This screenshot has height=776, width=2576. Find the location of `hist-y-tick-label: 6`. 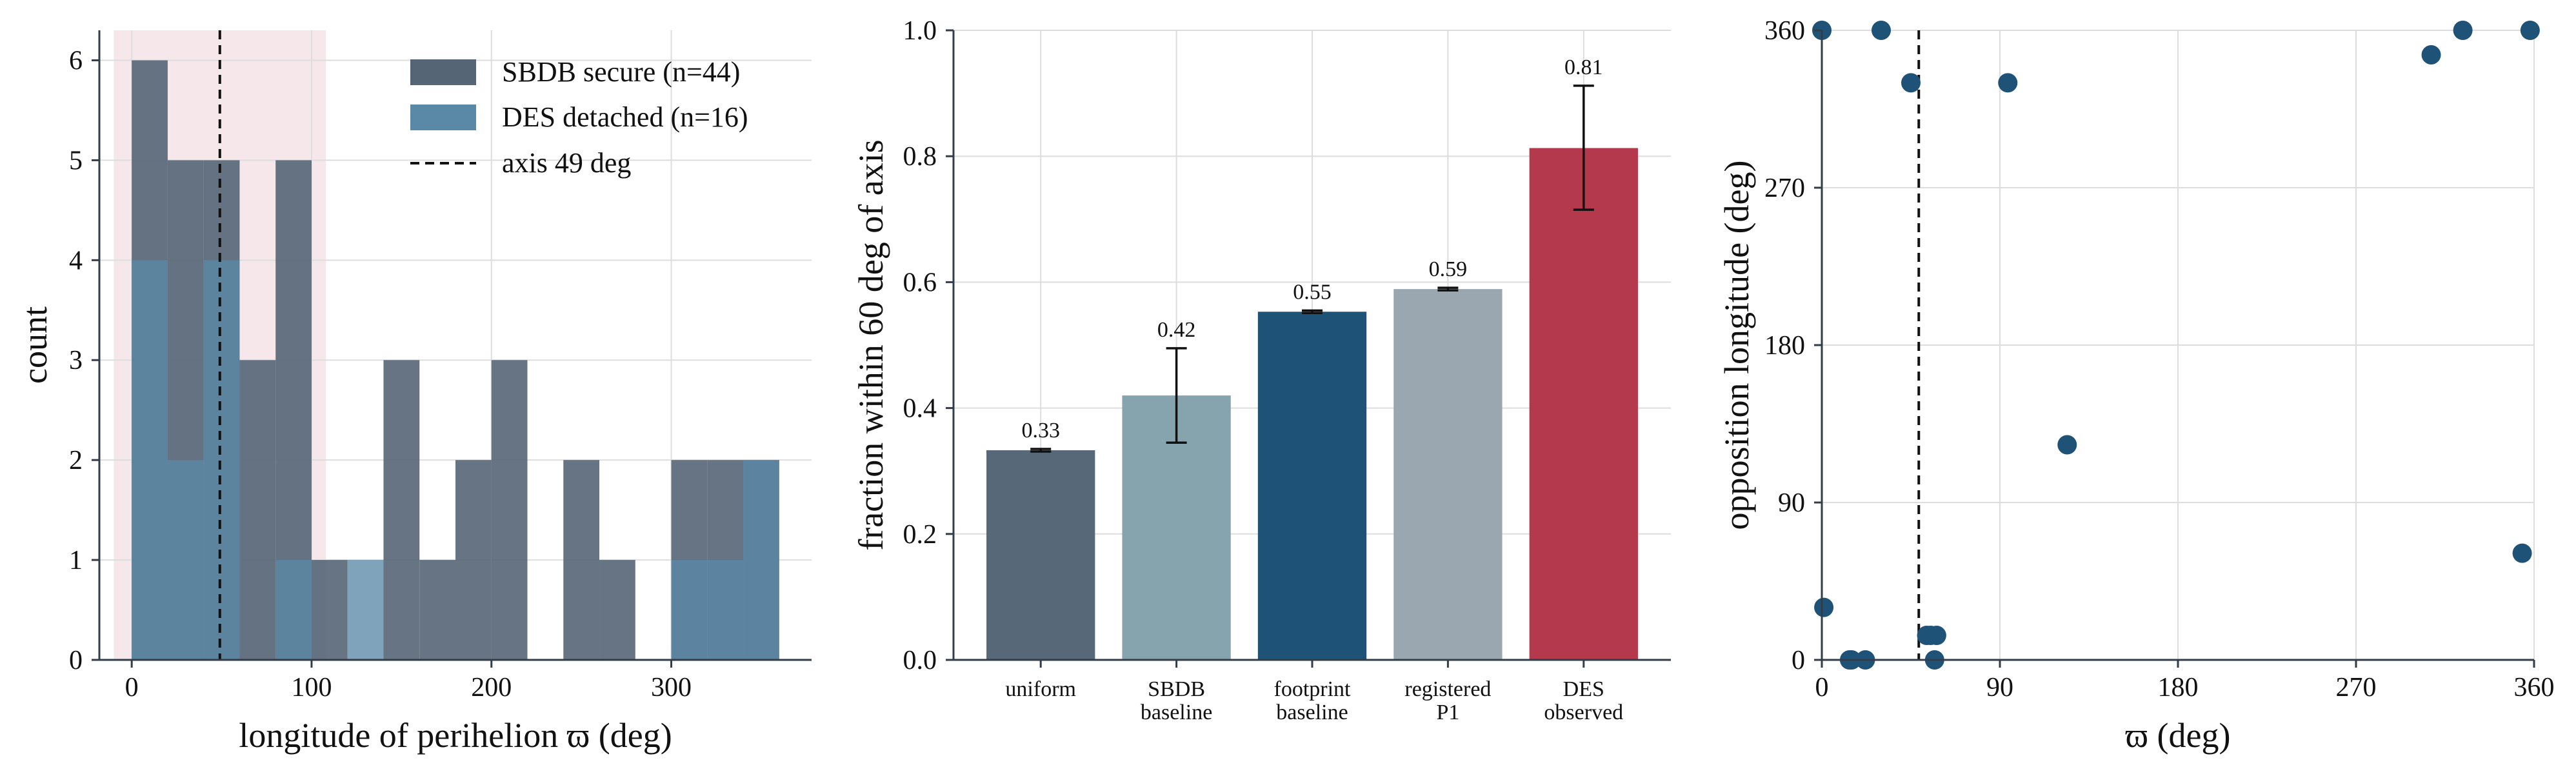

hist-y-tick-label: 6 is located at coordinates (76, 61).